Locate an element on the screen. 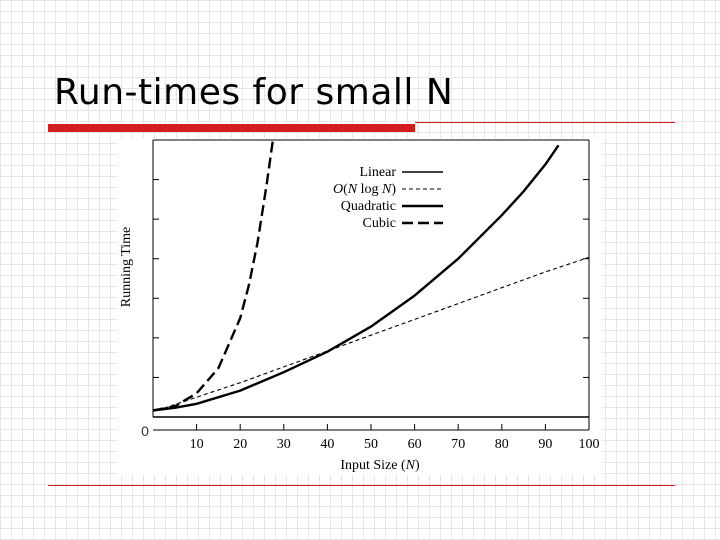 Image resolution: width=720 pixels, height=540 pixels. x-axis-label-var: N is located at coordinates (410, 465).